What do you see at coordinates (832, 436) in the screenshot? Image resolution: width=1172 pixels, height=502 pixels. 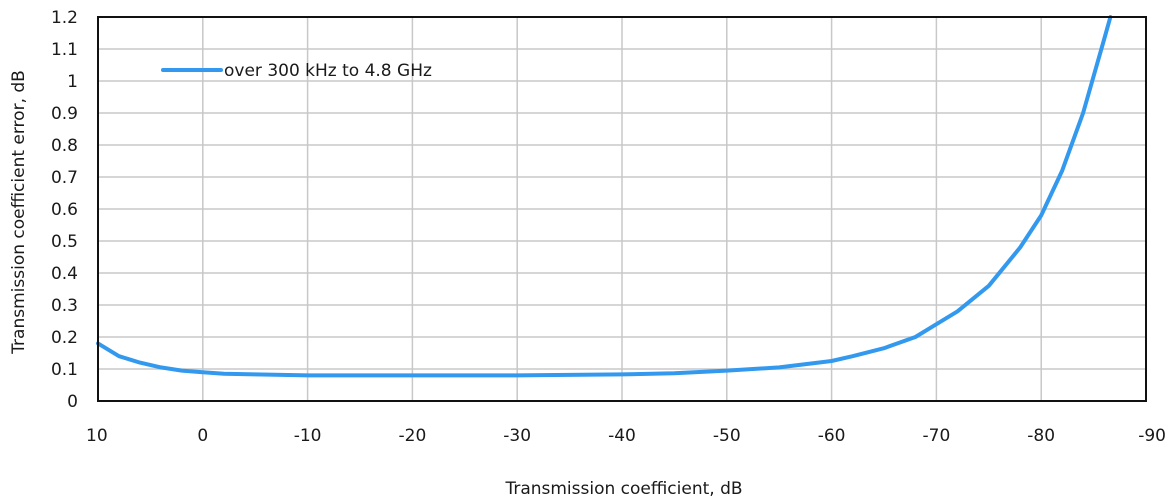 I see `x-tick-label: -60` at bounding box center [832, 436].